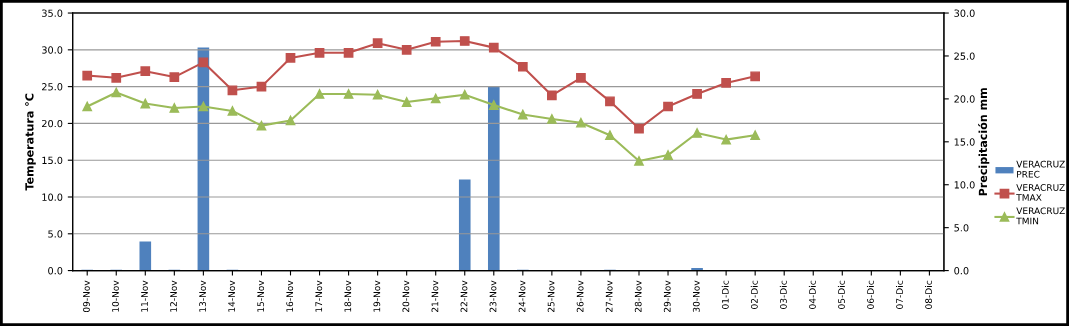 Image resolution: width=1069 pixels, height=326 pixels. I want to click on y-tick-label: 35.0, so click(52, 13).